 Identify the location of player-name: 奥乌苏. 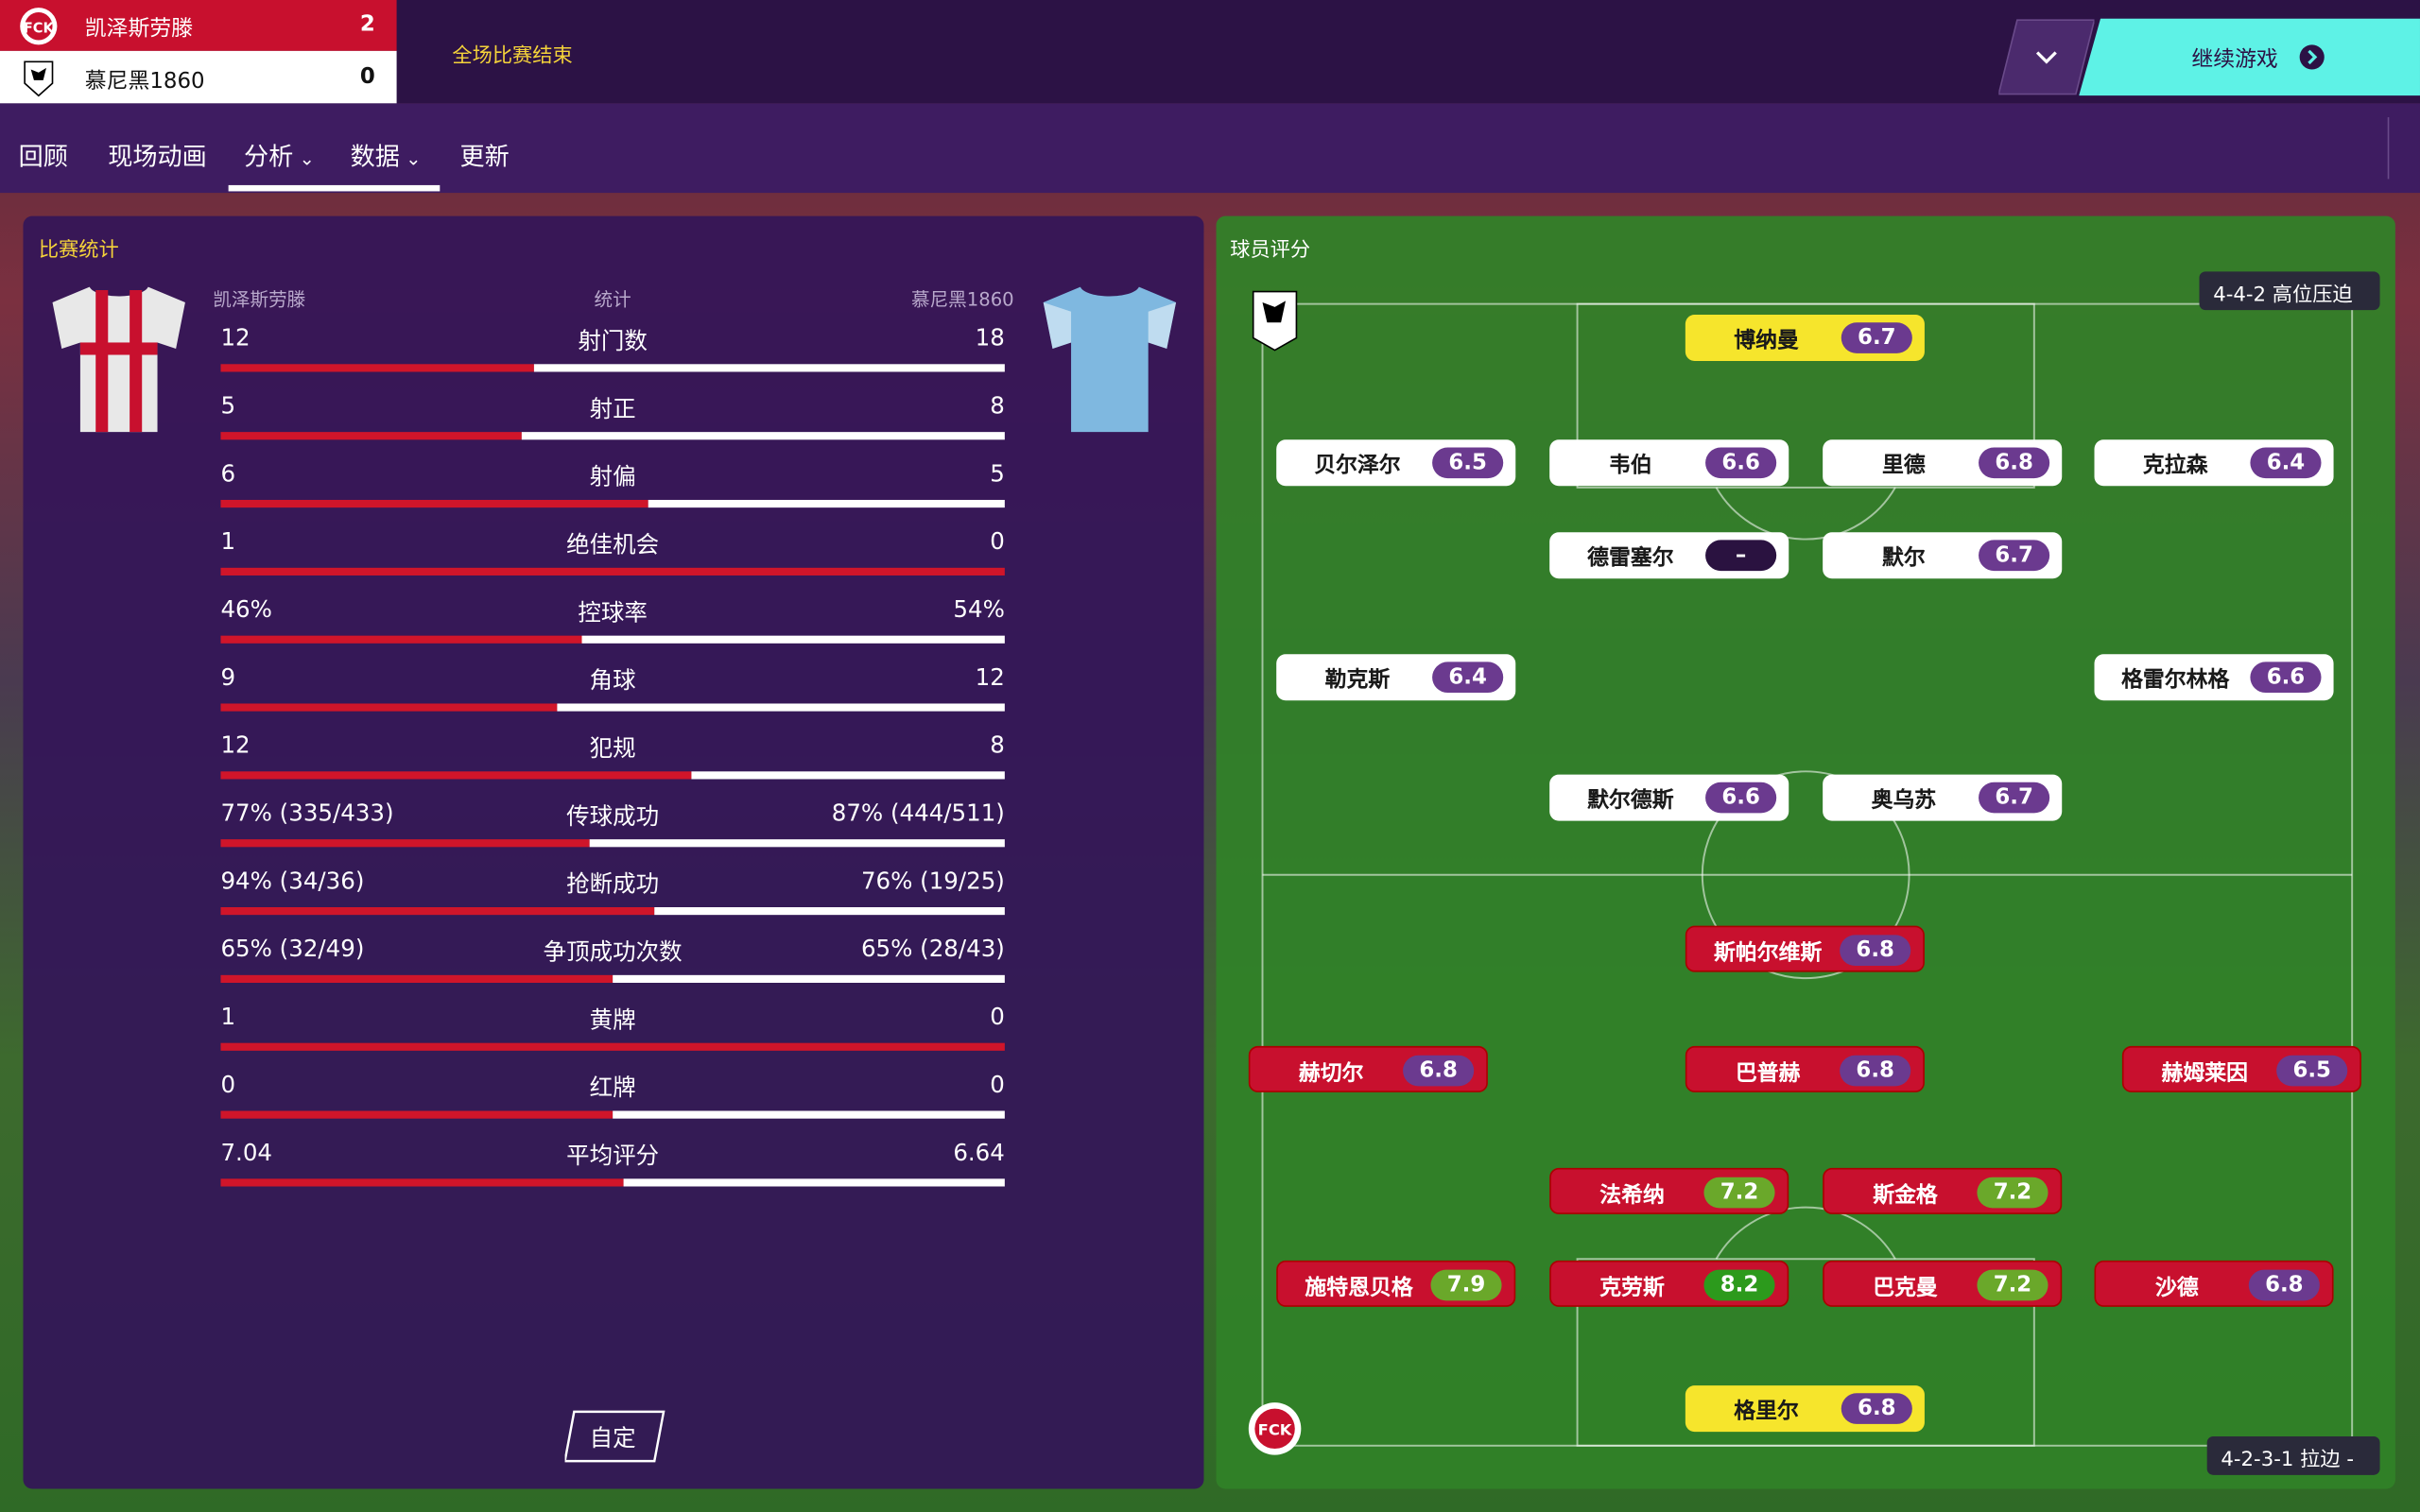
(1904, 801).